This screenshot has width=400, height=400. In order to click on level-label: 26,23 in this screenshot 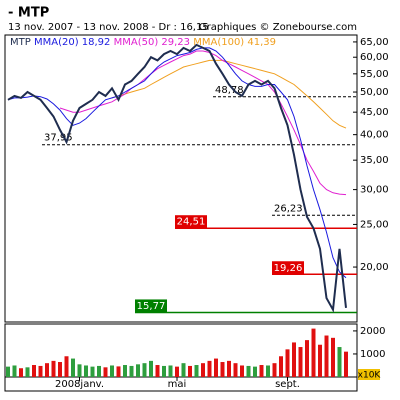, I will do `click(288, 208)`.